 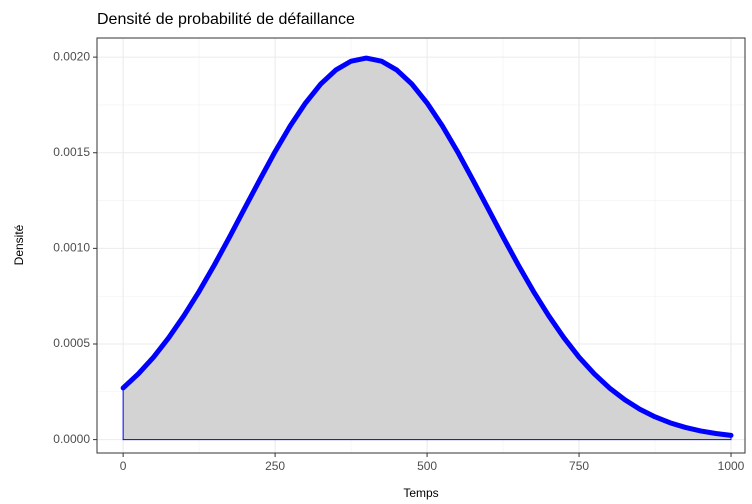 I want to click on x-axis-title: Temps, so click(x=420, y=493).